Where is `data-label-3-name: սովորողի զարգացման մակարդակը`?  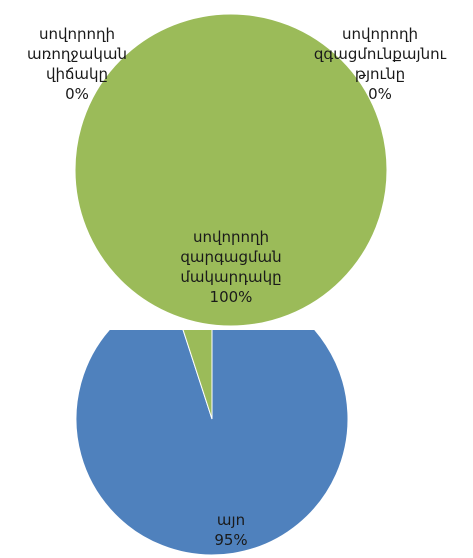 data-label-3-name: սովորողի զարգացման մակարդակը is located at coordinates (231, 257).